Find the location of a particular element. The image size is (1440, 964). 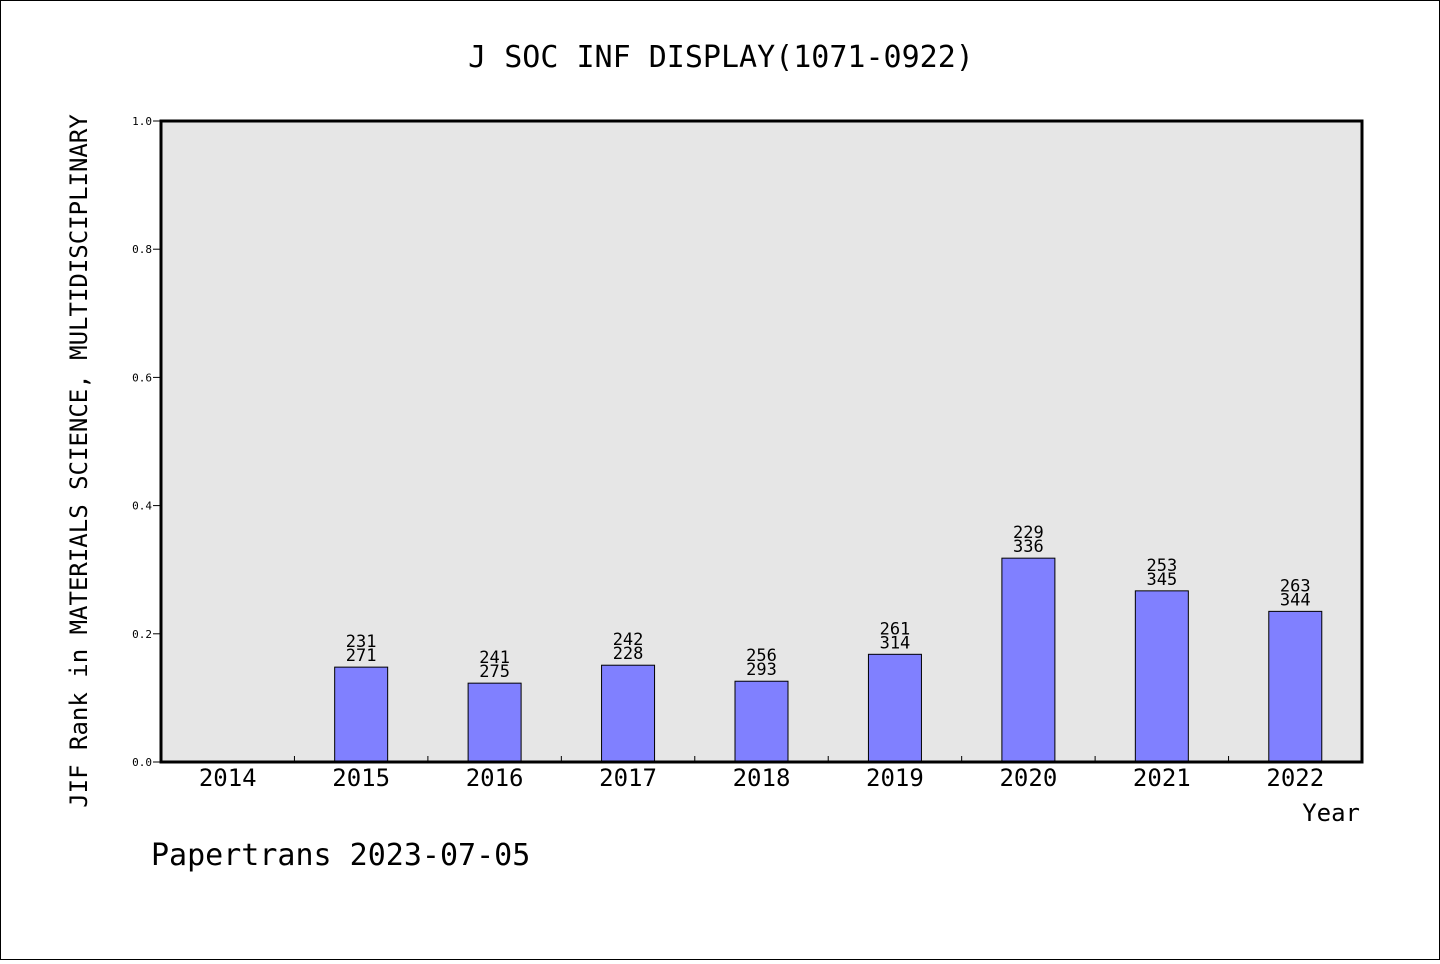

x-axis: 2014 2015 2016 2017 2018 2019 2020 2021 2022 is located at coordinates (761, 774).